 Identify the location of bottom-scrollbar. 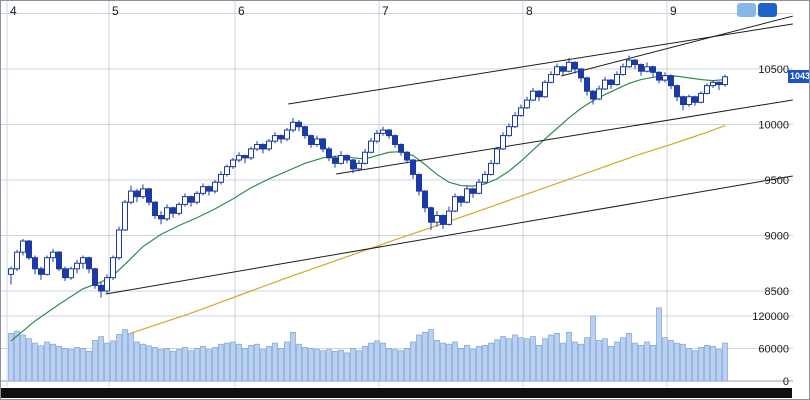
(396, 393).